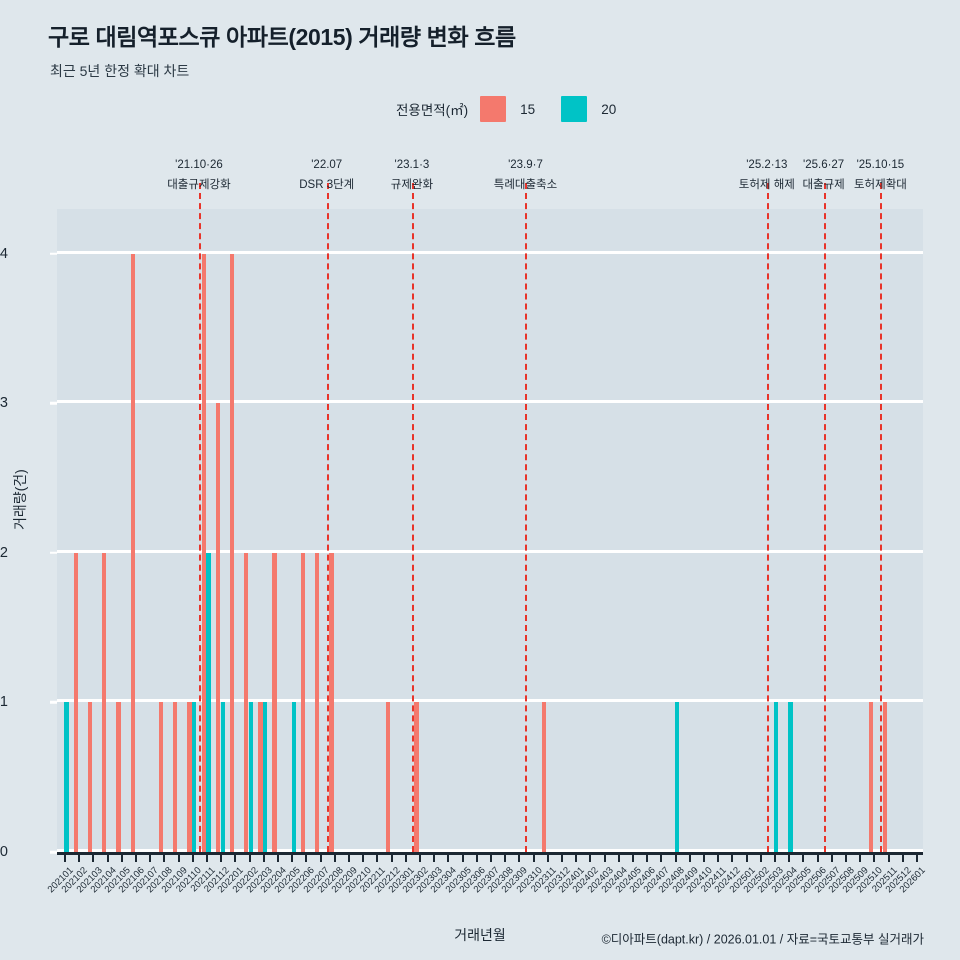 This screenshot has width=960, height=960. Describe the element at coordinates (767, 165) in the screenshot. I see `event-date: '25.2·13` at that location.